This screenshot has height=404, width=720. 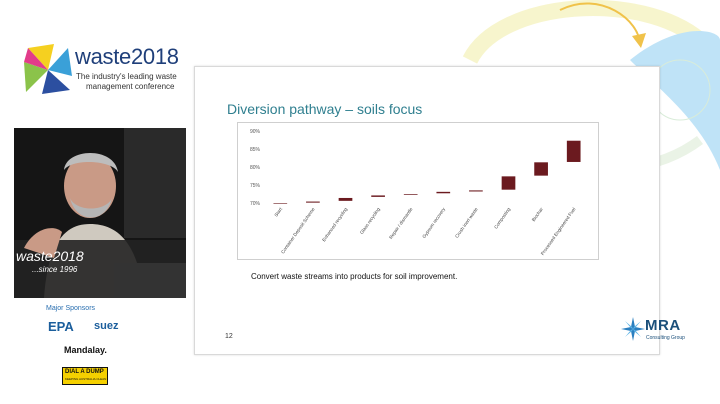 I want to click on sponsors-title: Major Sponsors, so click(x=71, y=308).